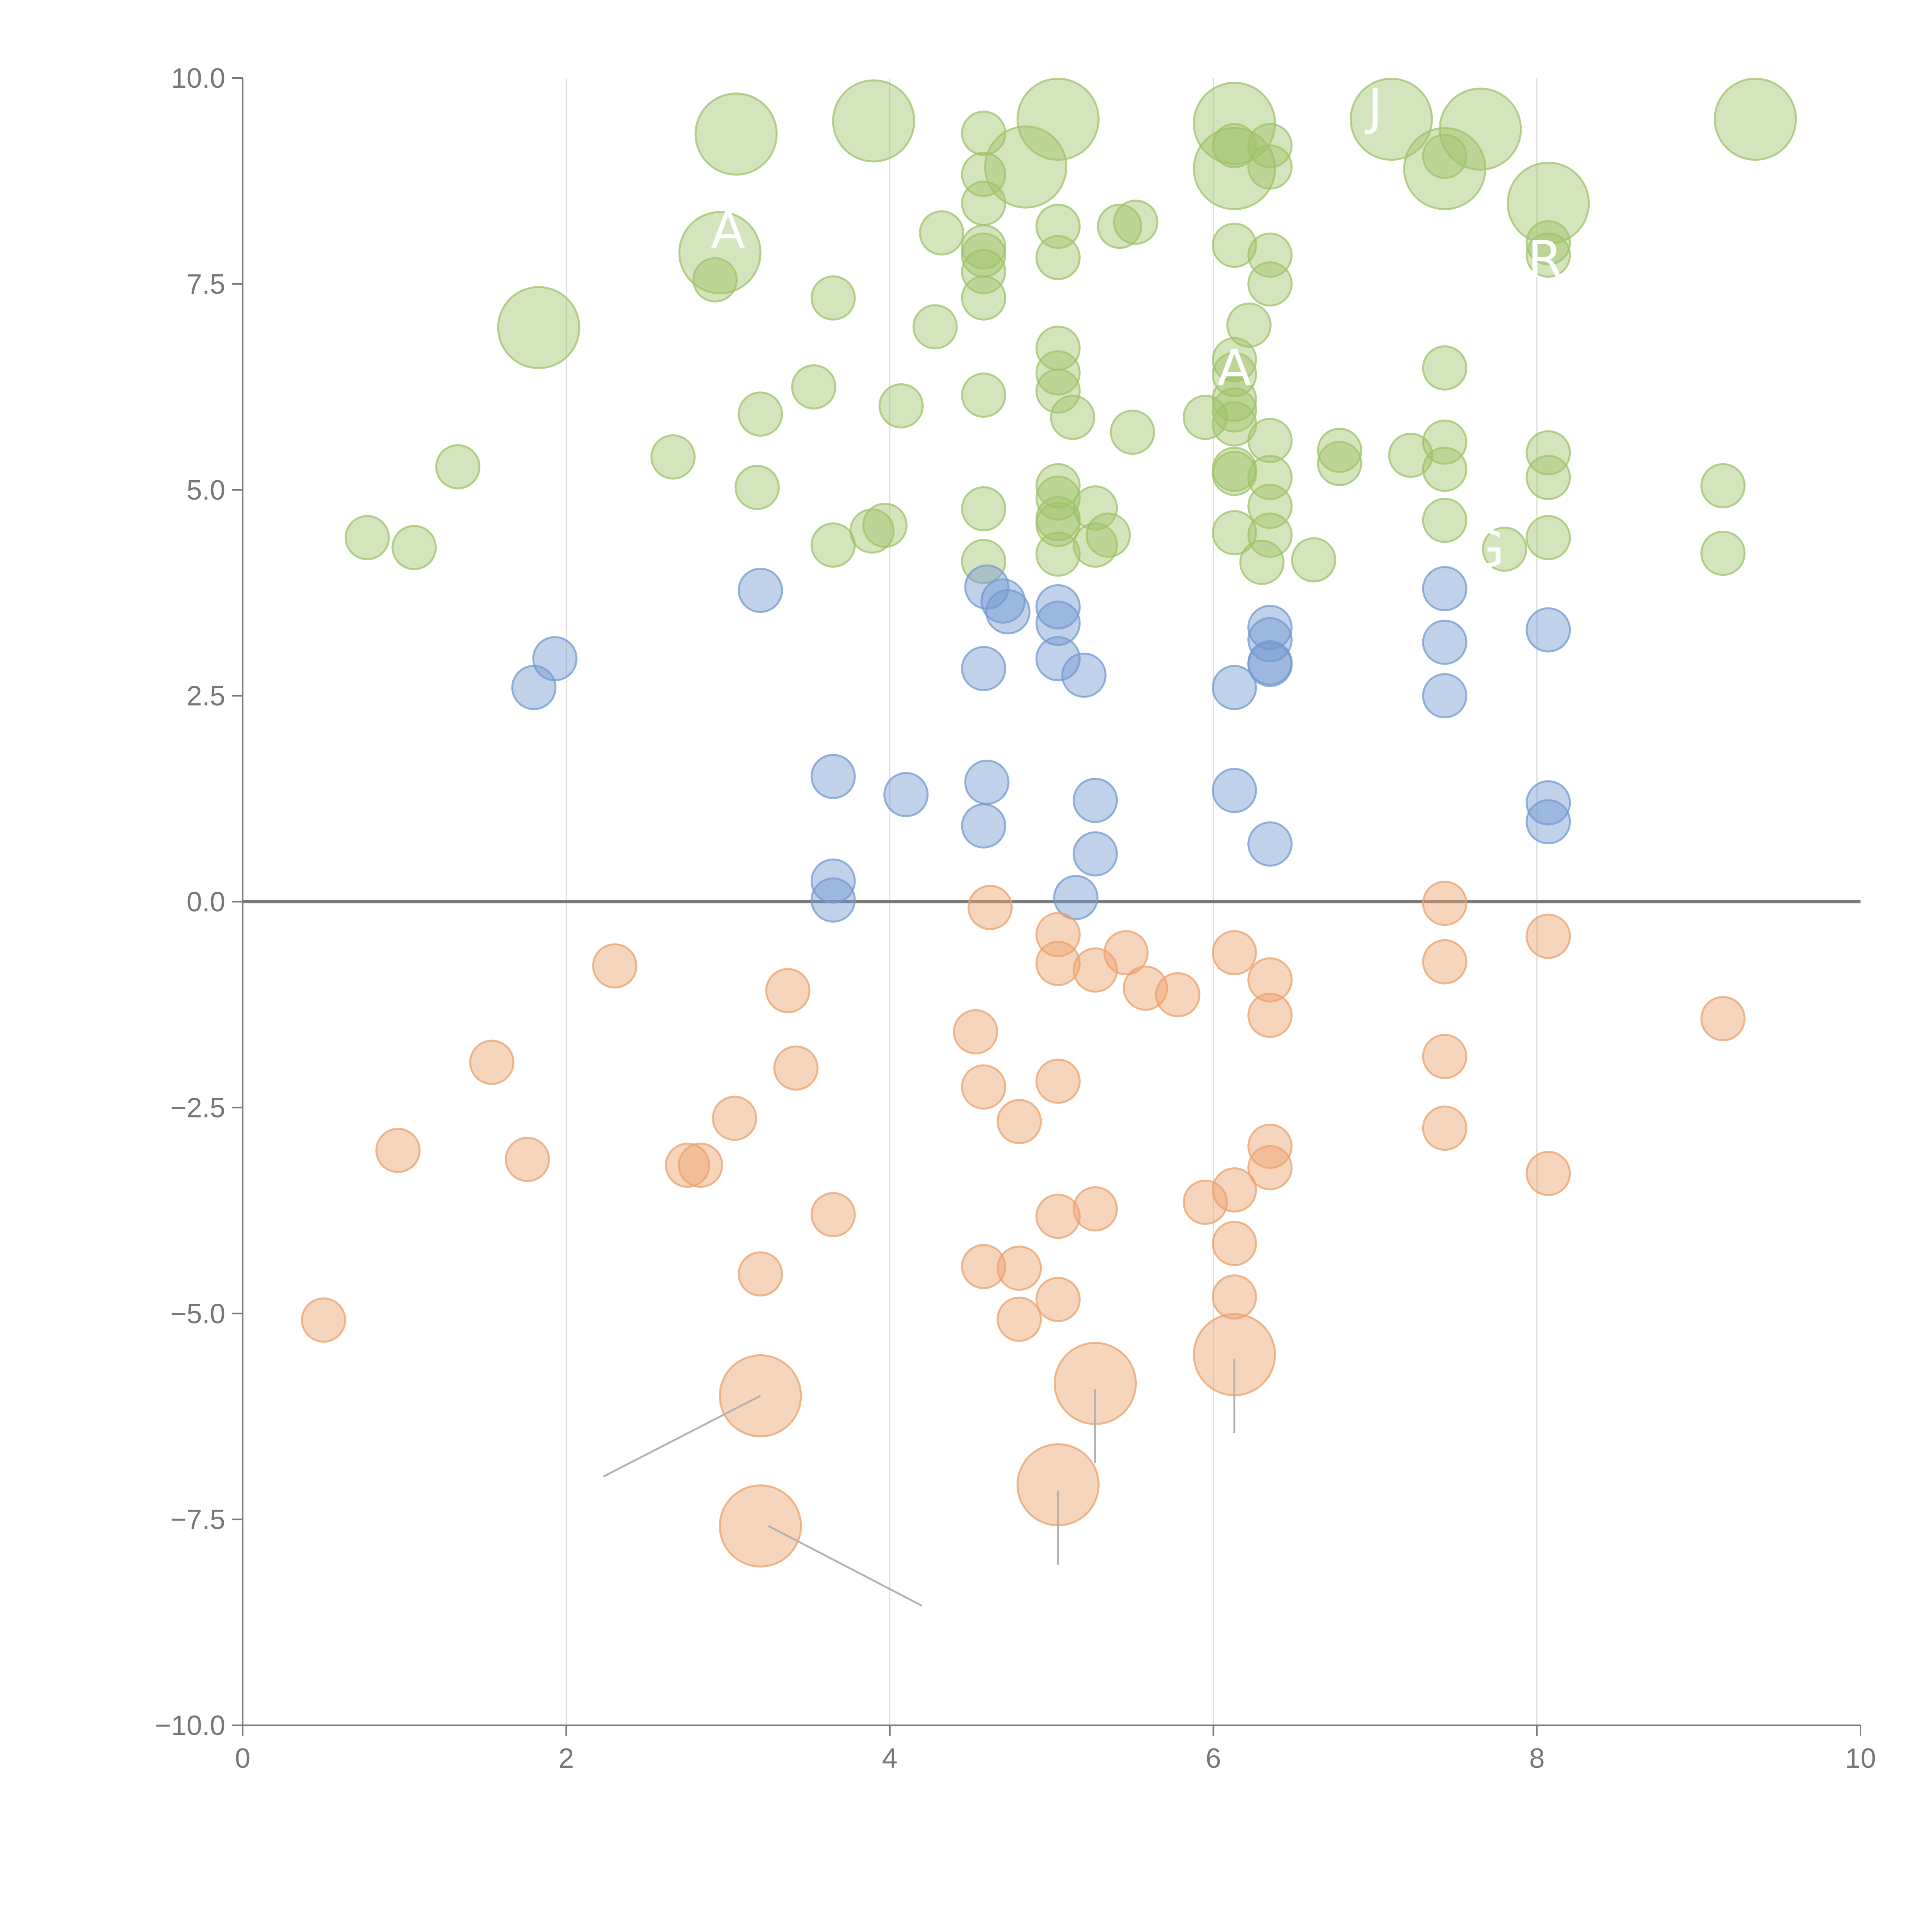  What do you see at coordinates (845, 1566) in the screenshot?
I see `leader-line` at bounding box center [845, 1566].